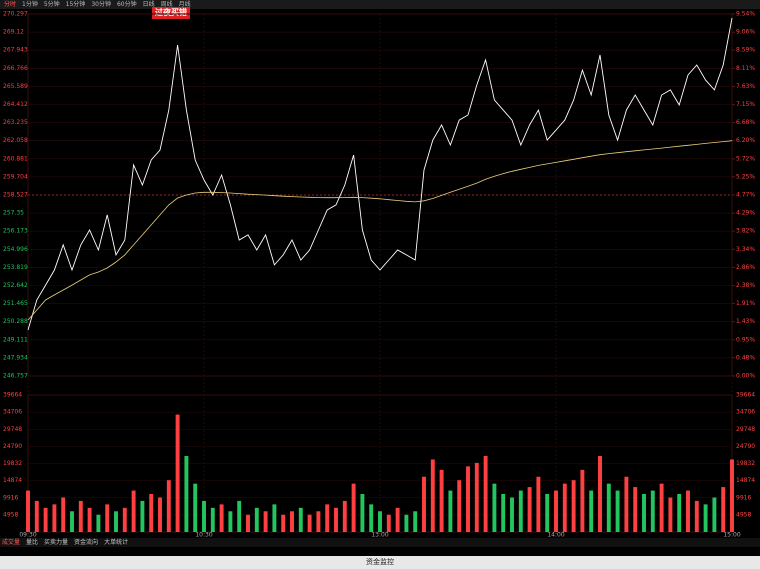 The width and height of the screenshot is (760, 569). I want to click on indicator-tabs: 成交量 量比 买卖力量 资金流向 大单统计, so click(380, 542).